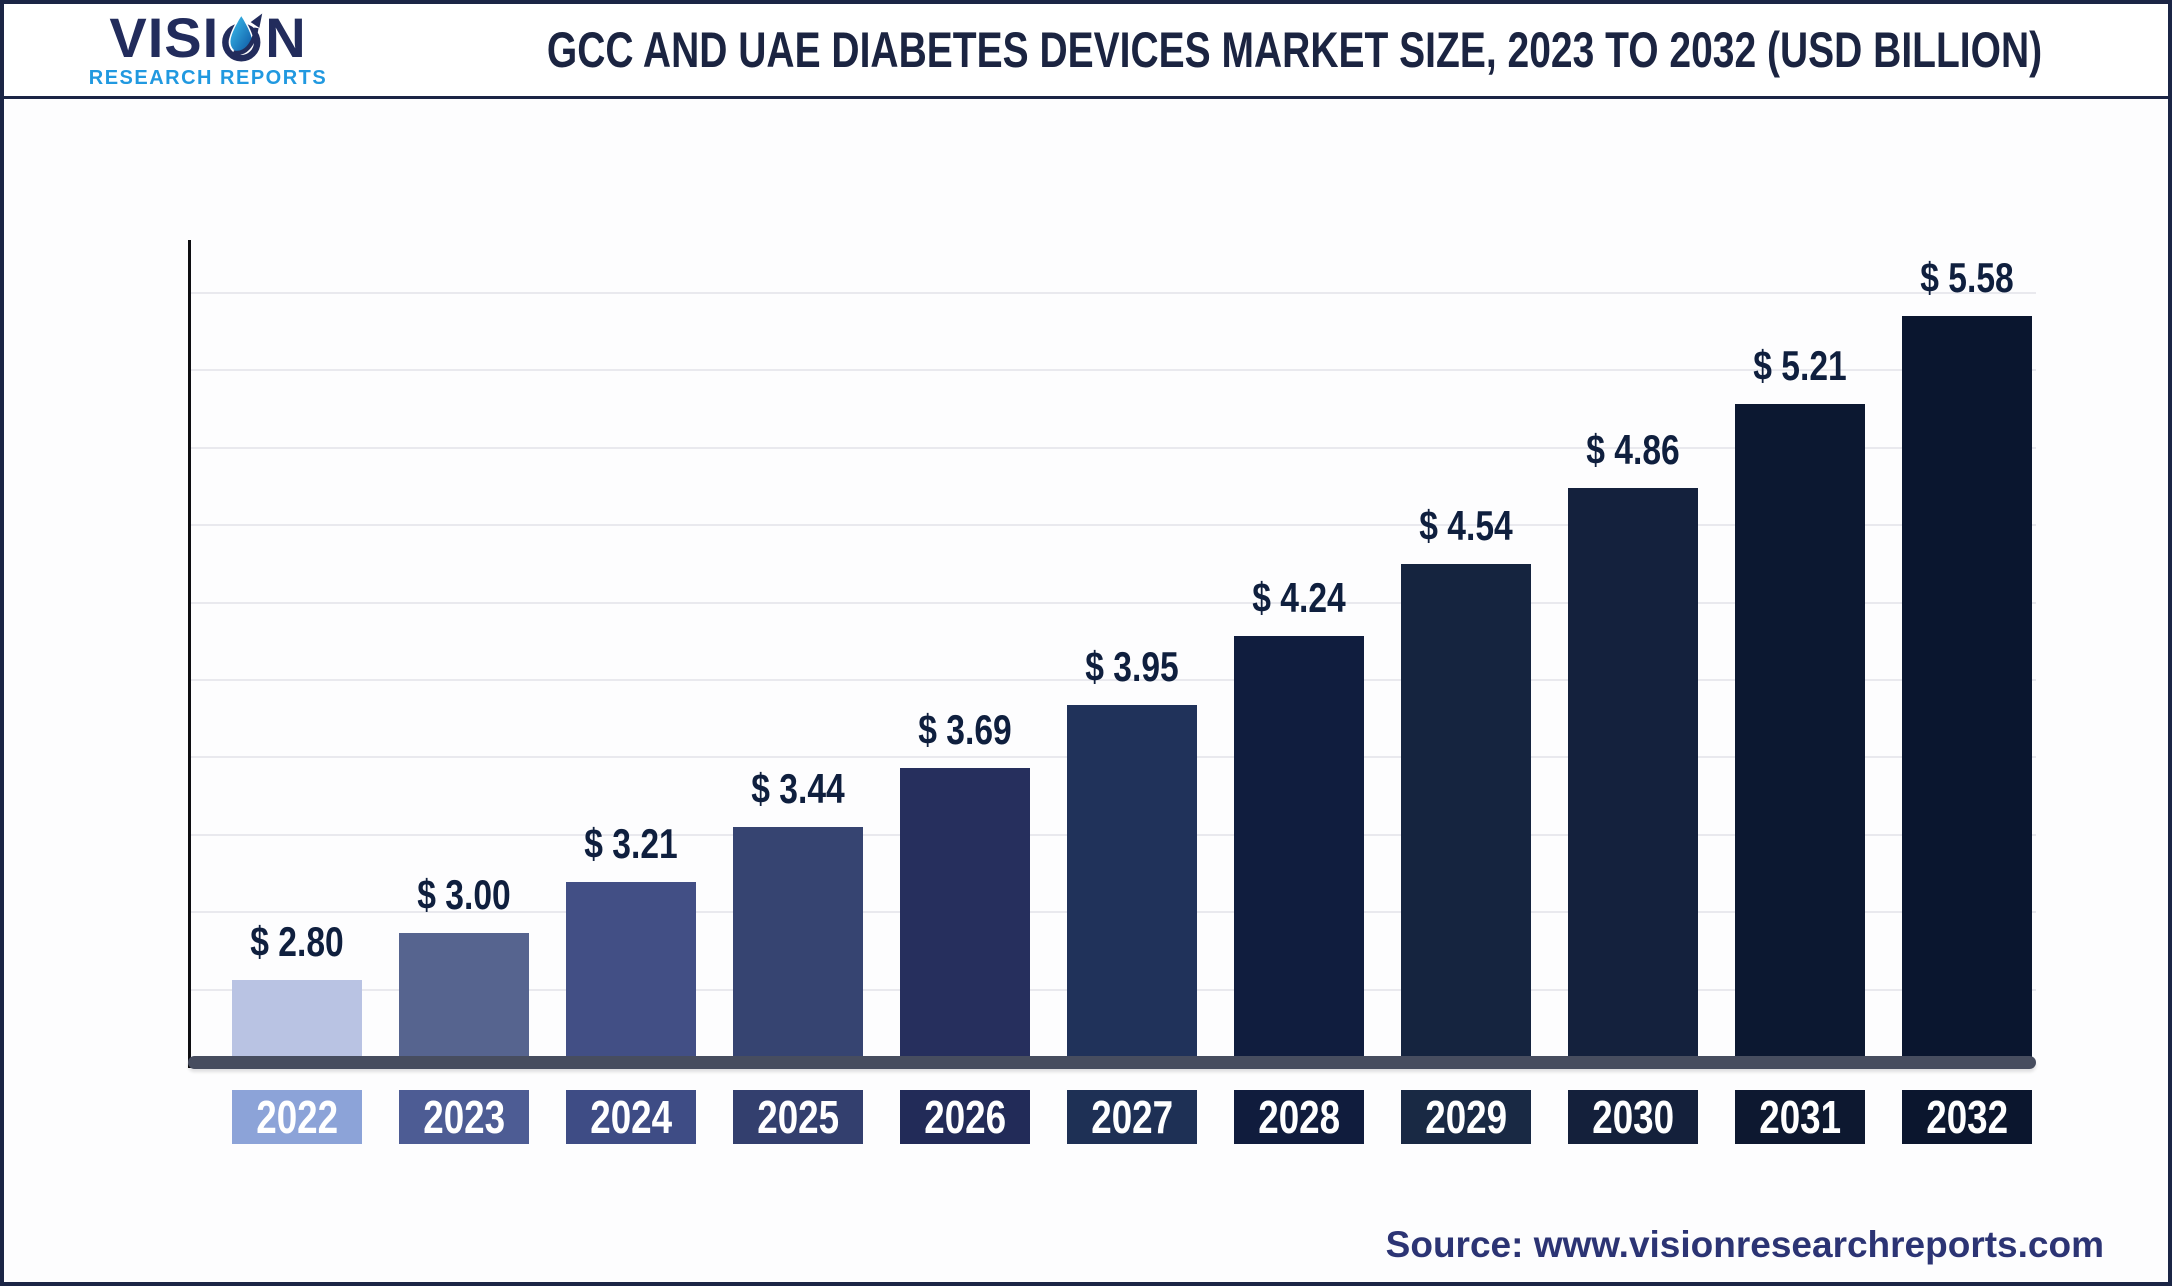 This screenshot has height=1286, width=2172. What do you see at coordinates (1132, 881) in the screenshot?
I see `bar-2027` at bounding box center [1132, 881].